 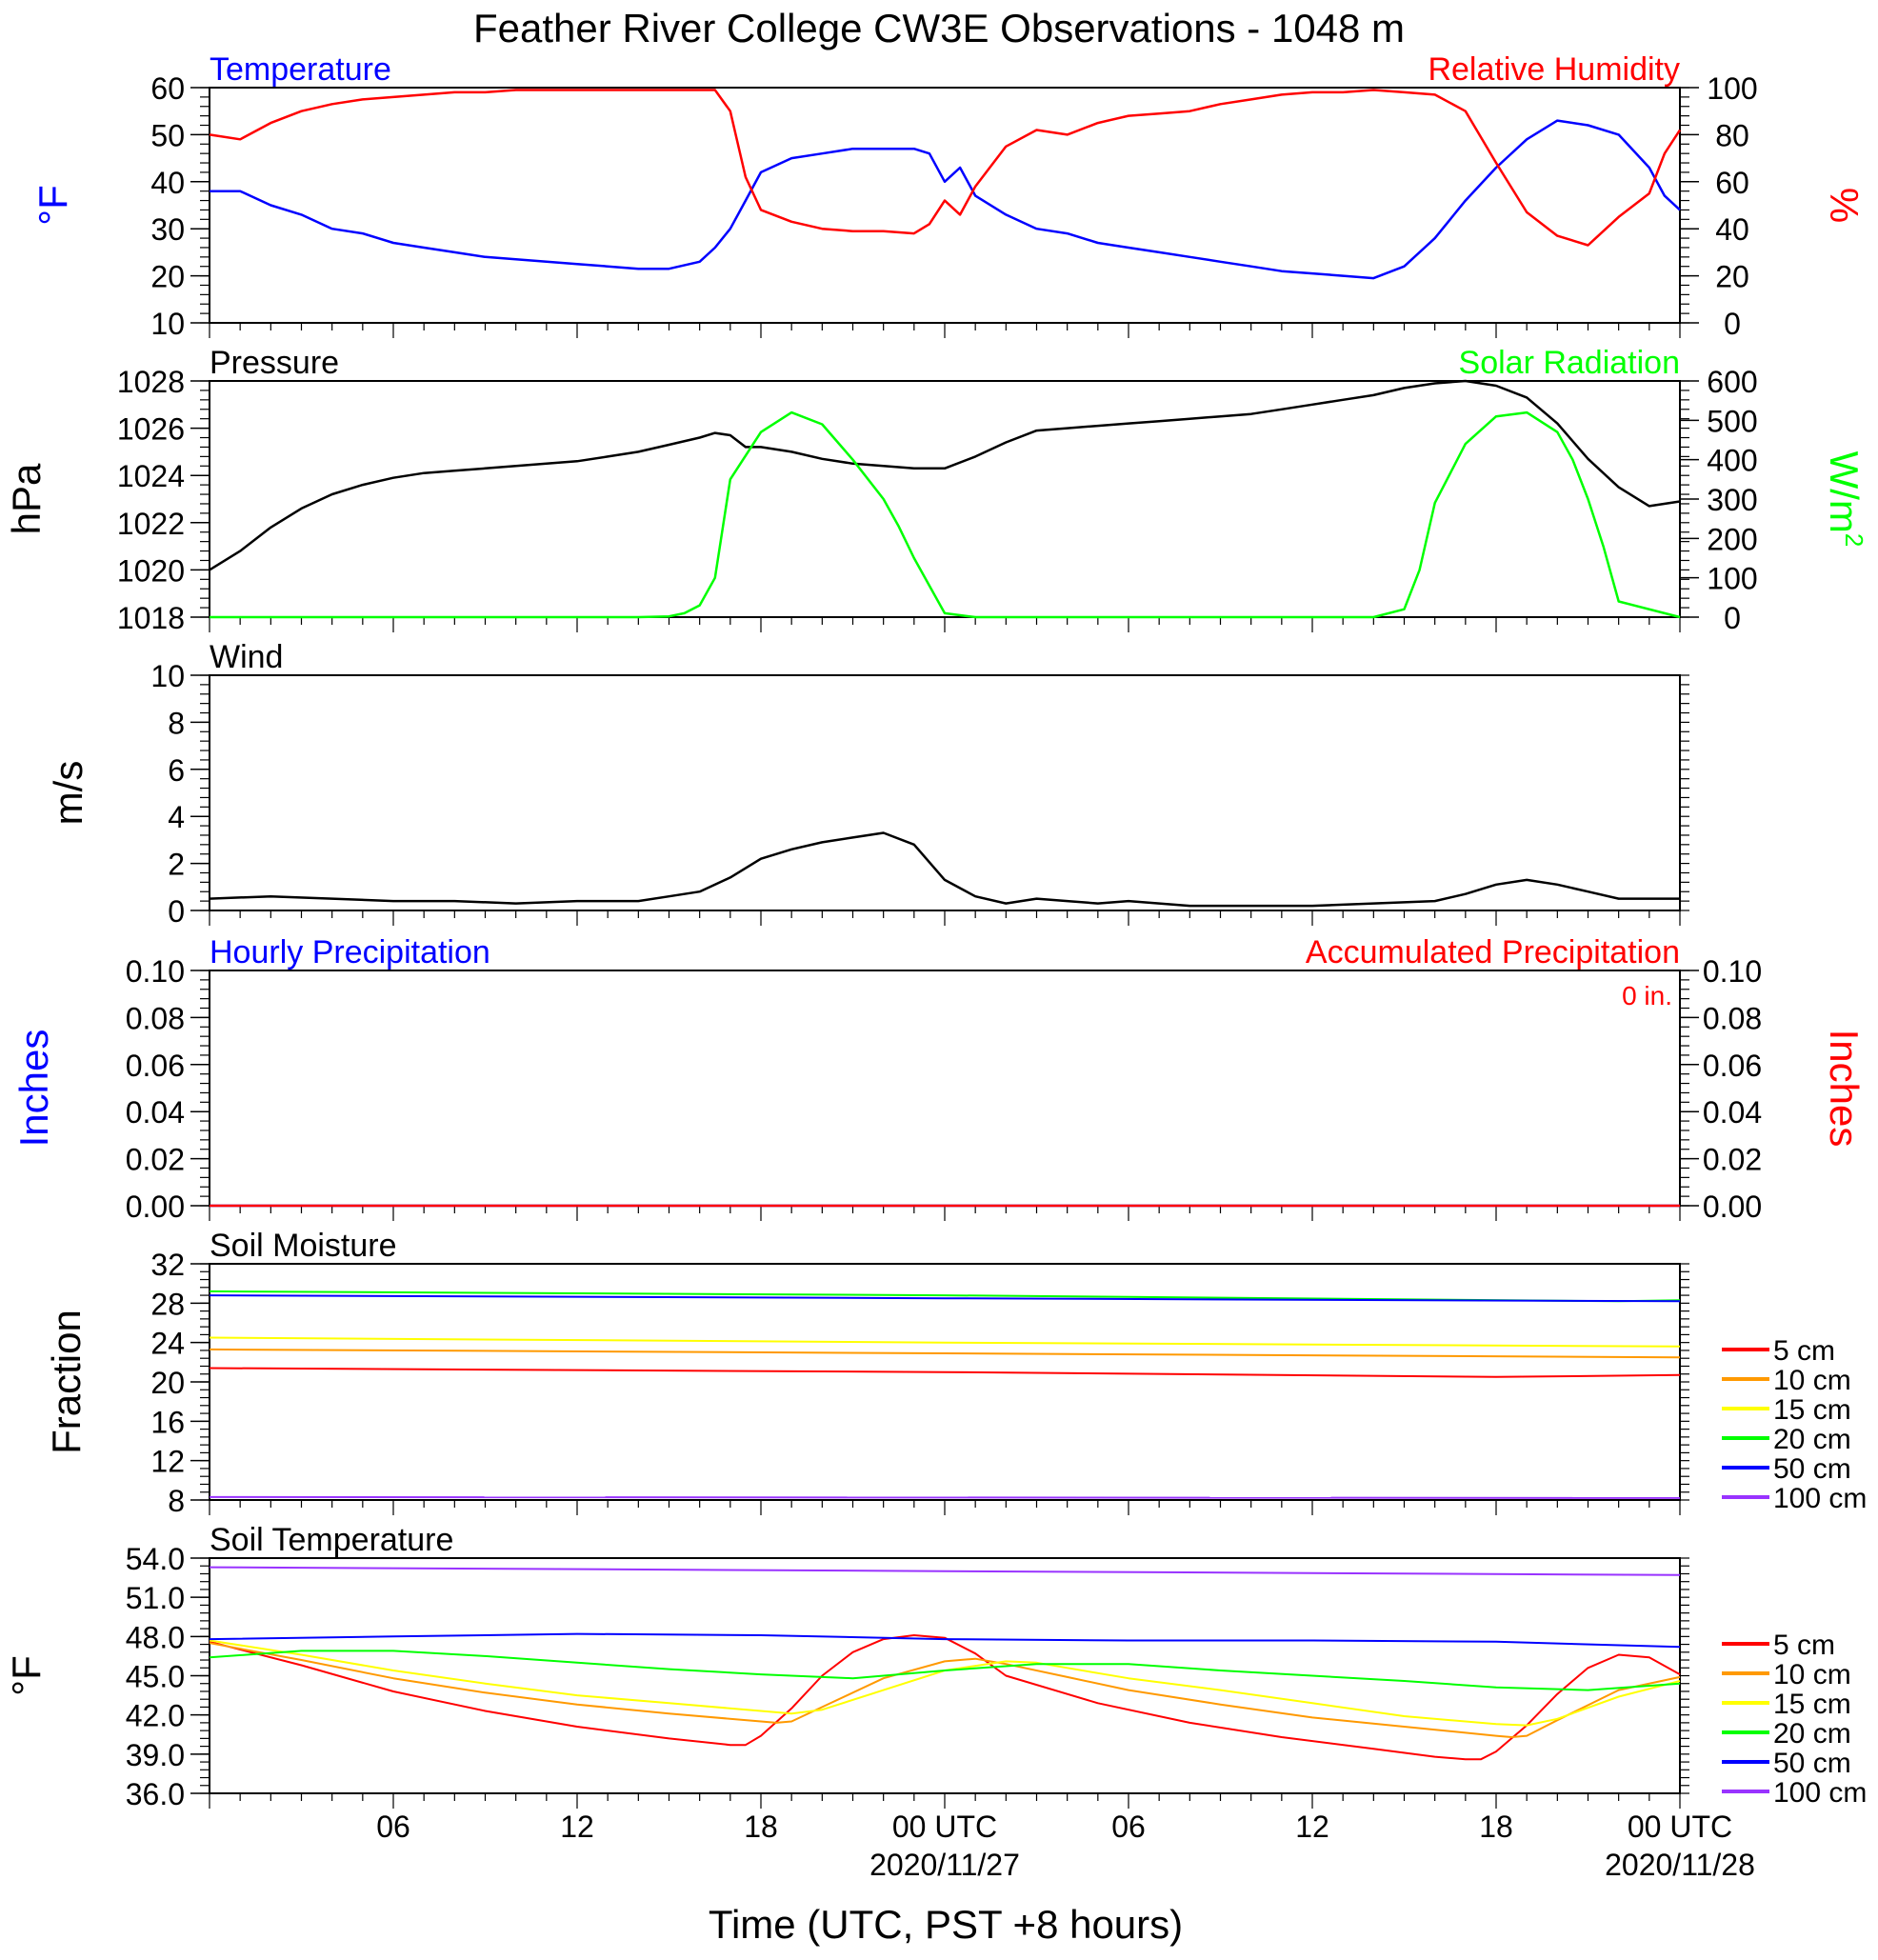 I want to click on y-axis-label-left: Inches, so click(x=33, y=1089).